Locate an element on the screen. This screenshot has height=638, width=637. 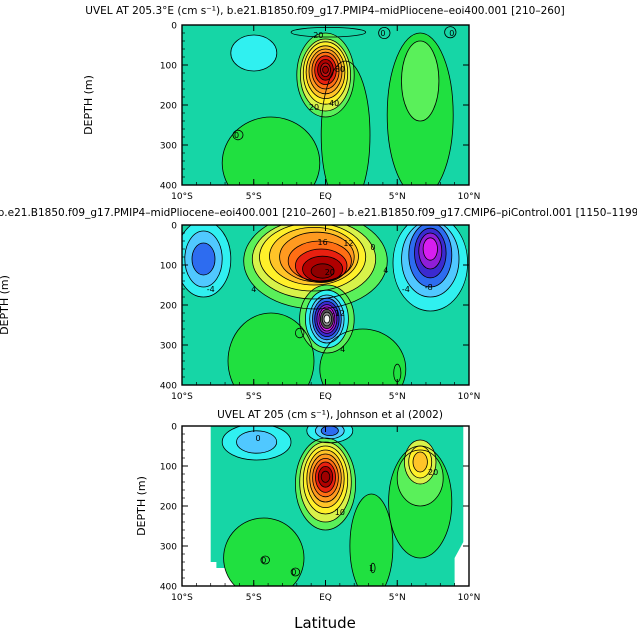
panel-3-ytick-label: 100 is located at coordinates (168, 468).